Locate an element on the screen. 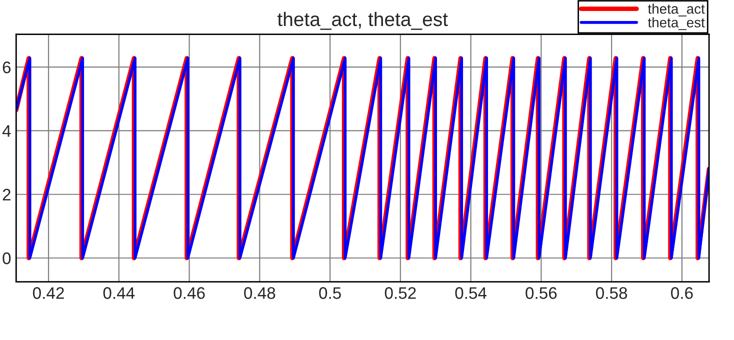  legend-label: theta_est is located at coordinates (676, 23).